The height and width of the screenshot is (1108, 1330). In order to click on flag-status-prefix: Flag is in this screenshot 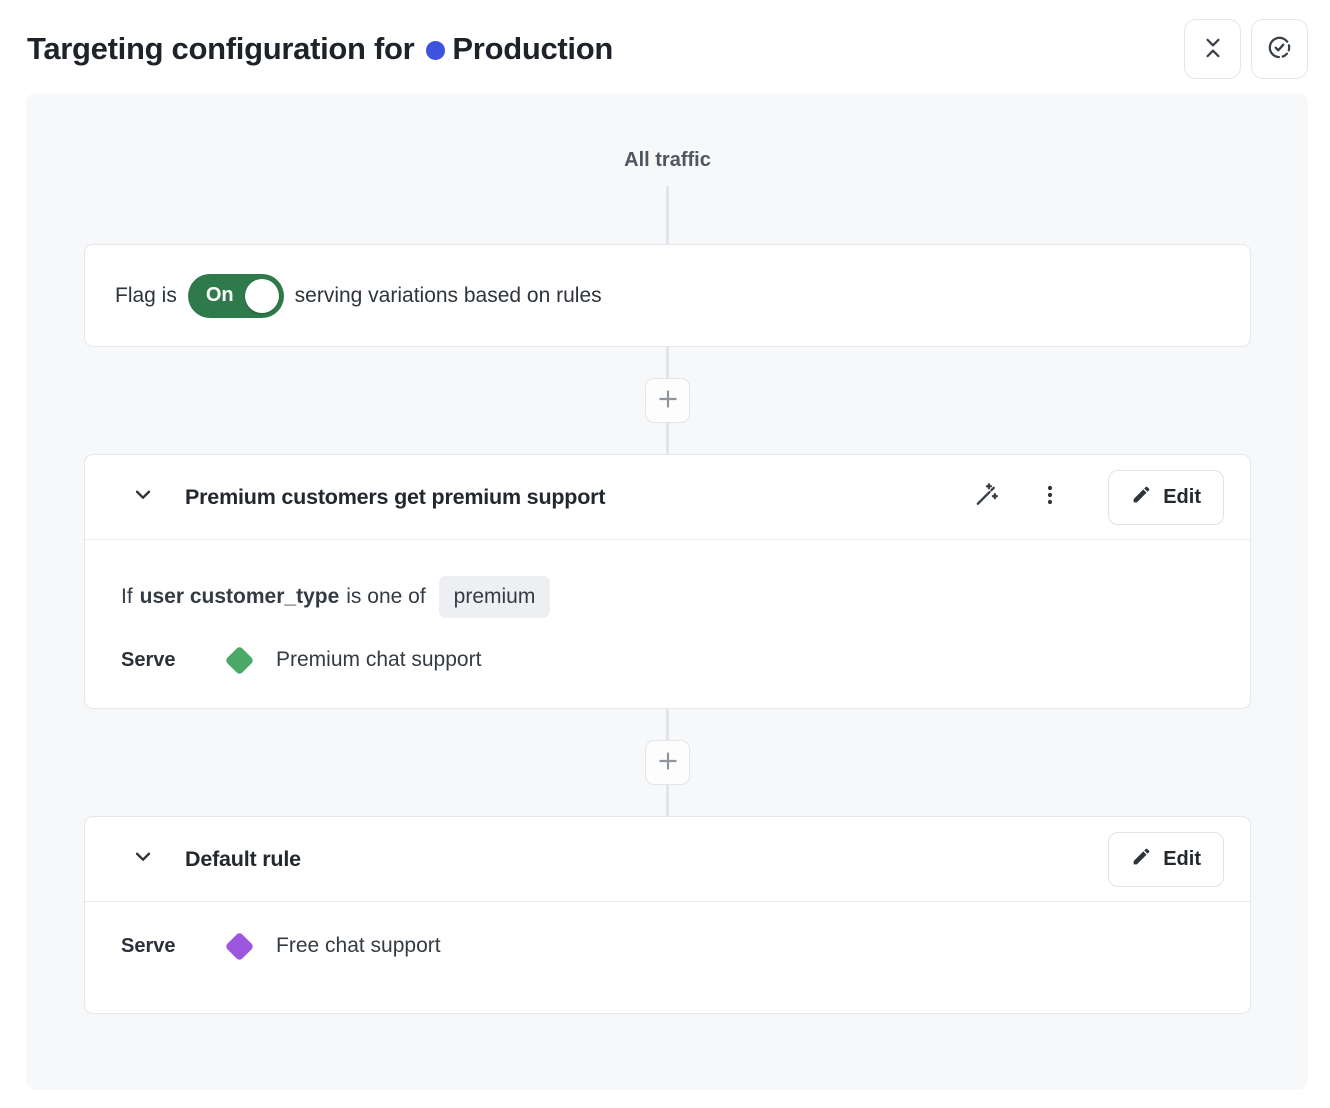, I will do `click(146, 295)`.